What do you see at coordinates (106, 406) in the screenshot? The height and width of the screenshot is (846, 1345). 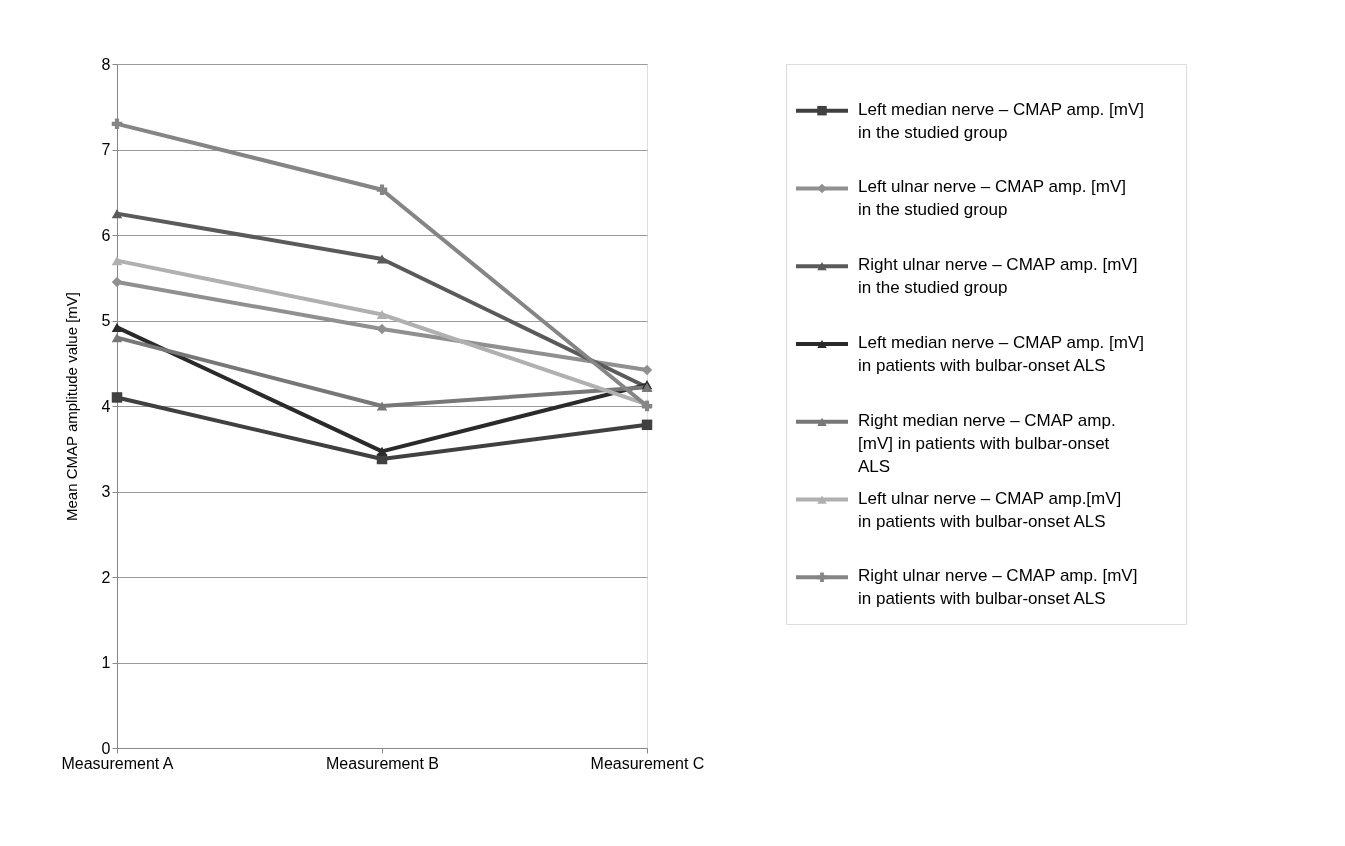 I see `y-tick-label: 4` at bounding box center [106, 406].